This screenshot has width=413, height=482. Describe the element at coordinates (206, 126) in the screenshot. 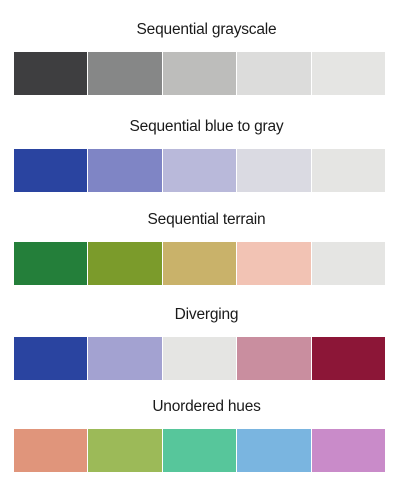

I see `palette-title: Sequential blue to gray` at that location.